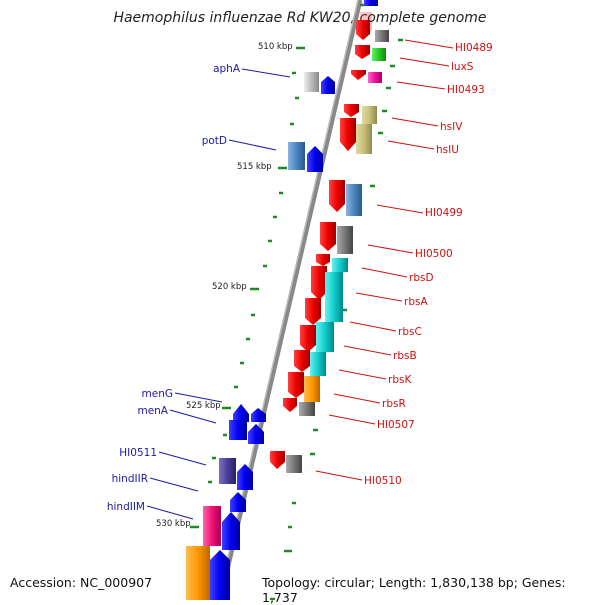 This screenshot has height=605, width=600. I want to click on gene-label-hi0510: HI0510, so click(383, 481).